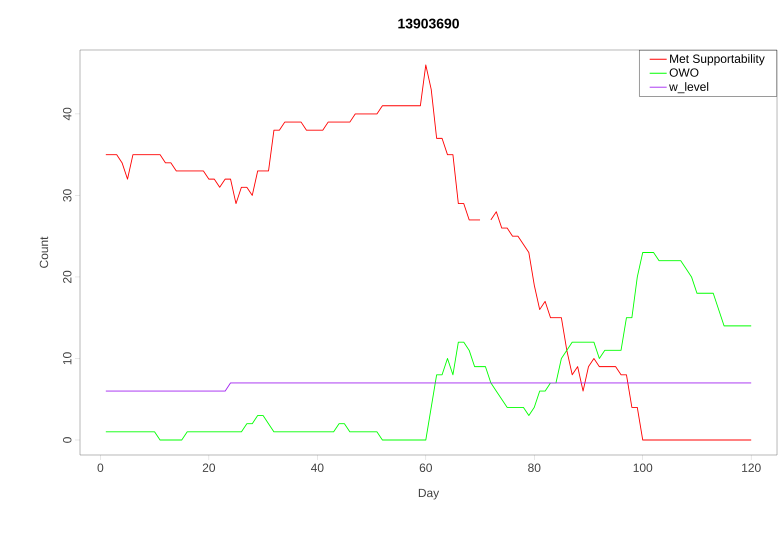  I want to click on y-axis-title: Count, so click(44, 252).